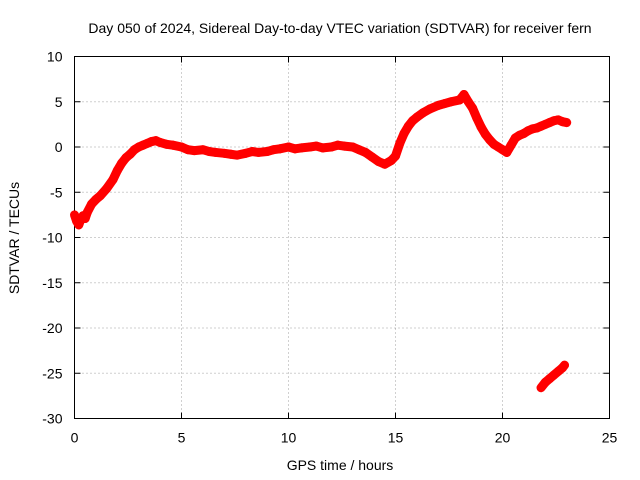 The image size is (640, 480). Describe the element at coordinates (610, 438) in the screenshot. I see `x-tick-label: 25` at that location.